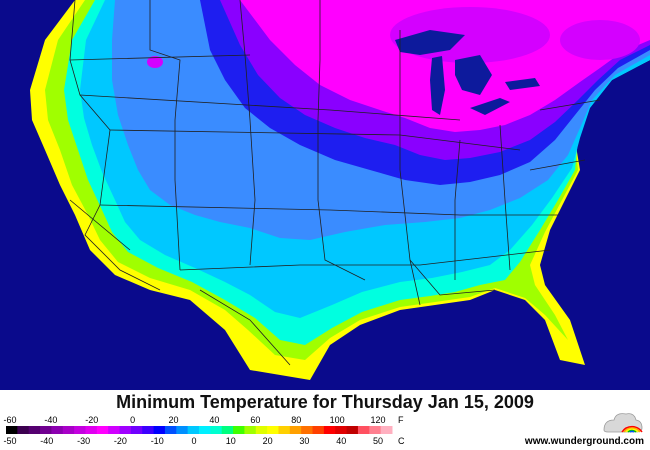  I want to click on lake-ontario, so click(522, 84).